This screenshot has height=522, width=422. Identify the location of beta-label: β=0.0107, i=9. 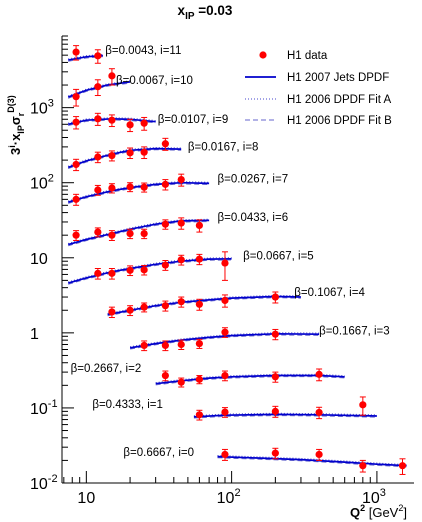
(193, 120).